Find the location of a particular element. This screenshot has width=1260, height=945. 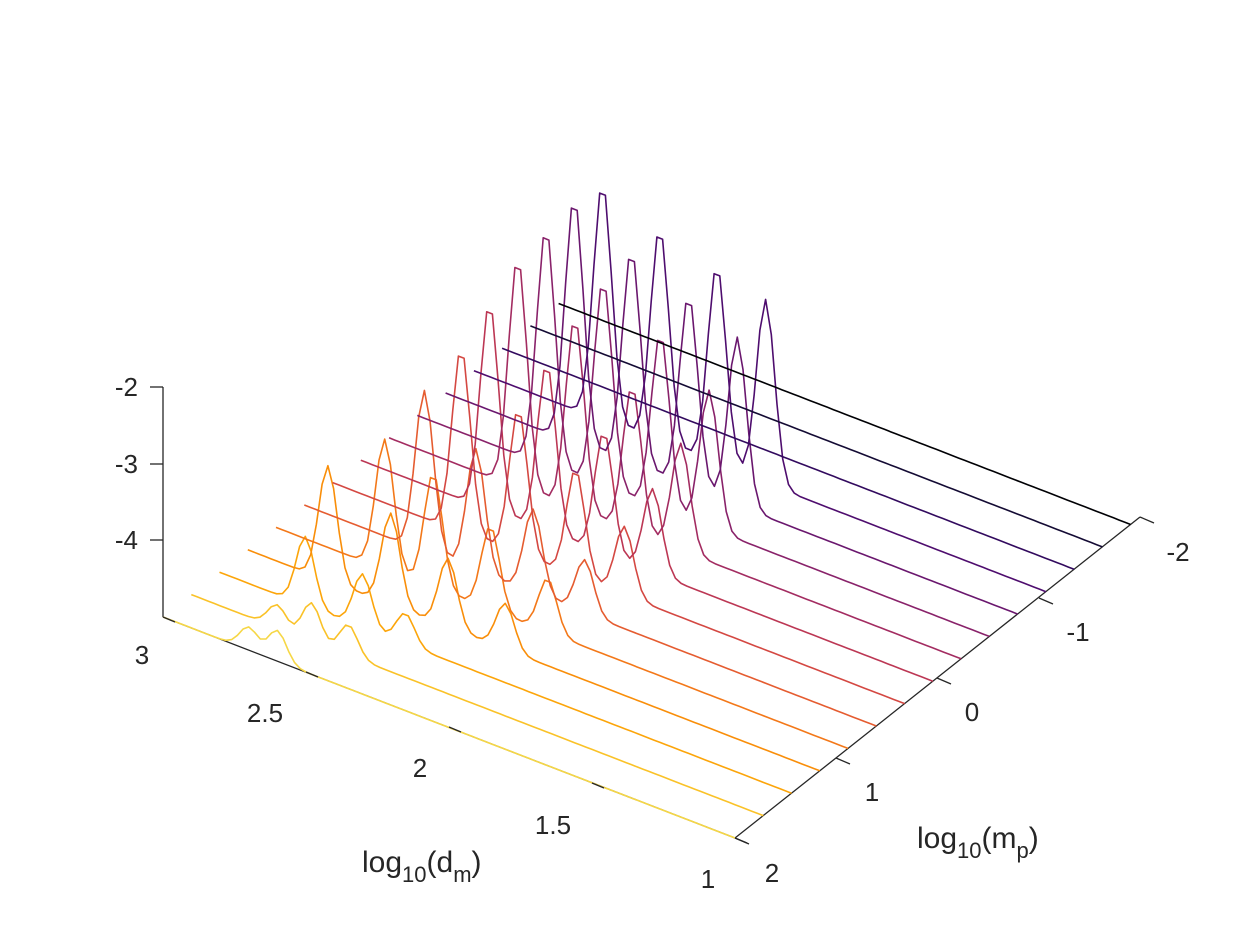

x-axis-label-var: (d is located at coordinates (440, 862).